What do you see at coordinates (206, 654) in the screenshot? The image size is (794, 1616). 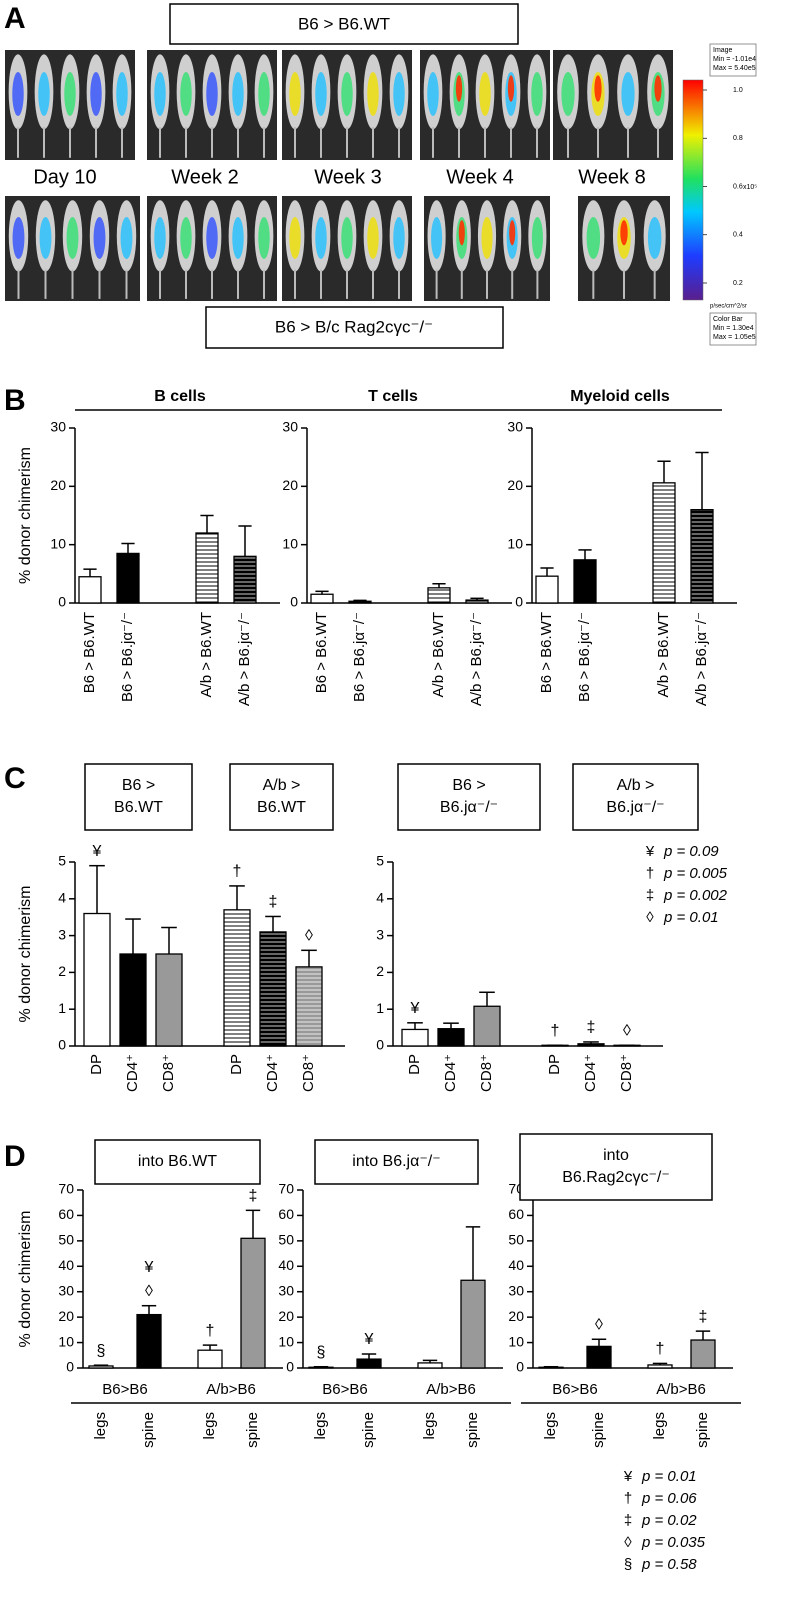 I see `x-tick-label: A/b > B6.WT` at bounding box center [206, 654].